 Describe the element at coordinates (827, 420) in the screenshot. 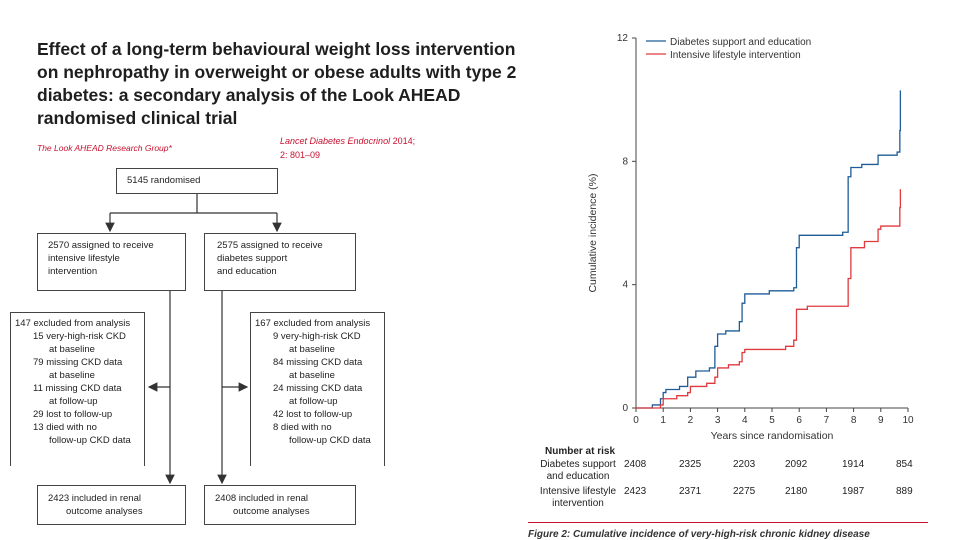

I see `x-tick-label: 7` at that location.